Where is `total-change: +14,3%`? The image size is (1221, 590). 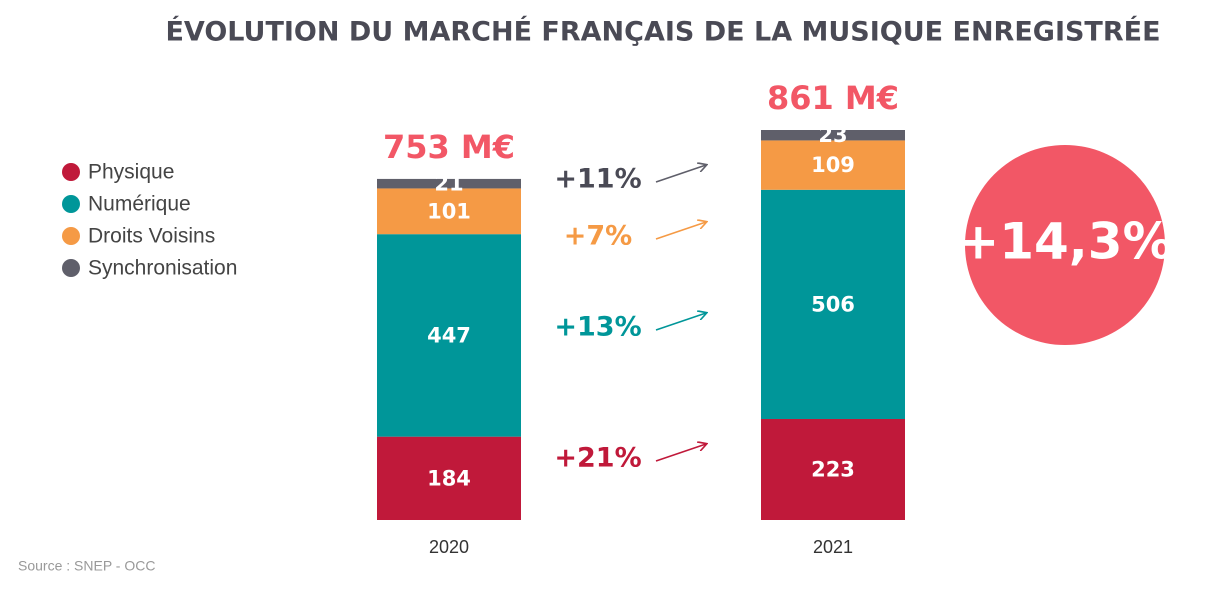
total-change: +14,3% is located at coordinates (1064, 242).